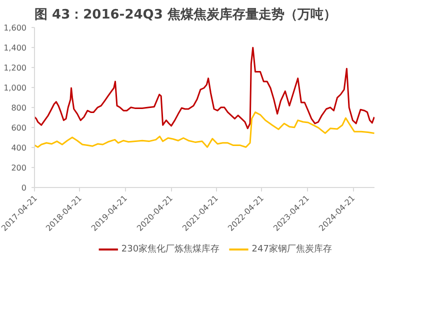 The width and height of the screenshot is (428, 325). I want to click on y-tick-label: 400, so click(19, 148).